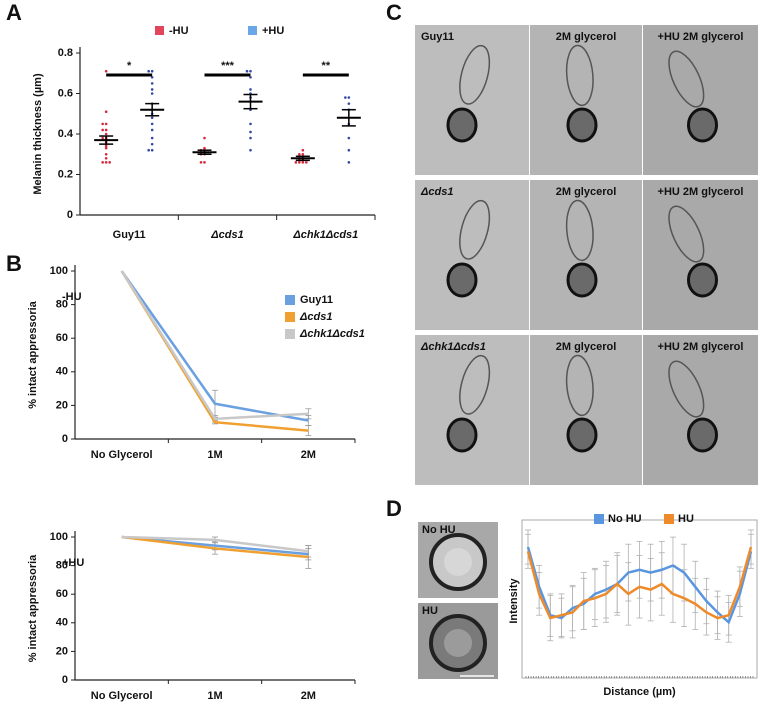 This screenshot has height=707, width=762. What do you see at coordinates (437, 37) in the screenshot?
I see `micrograph-label: Guy11` at bounding box center [437, 37].